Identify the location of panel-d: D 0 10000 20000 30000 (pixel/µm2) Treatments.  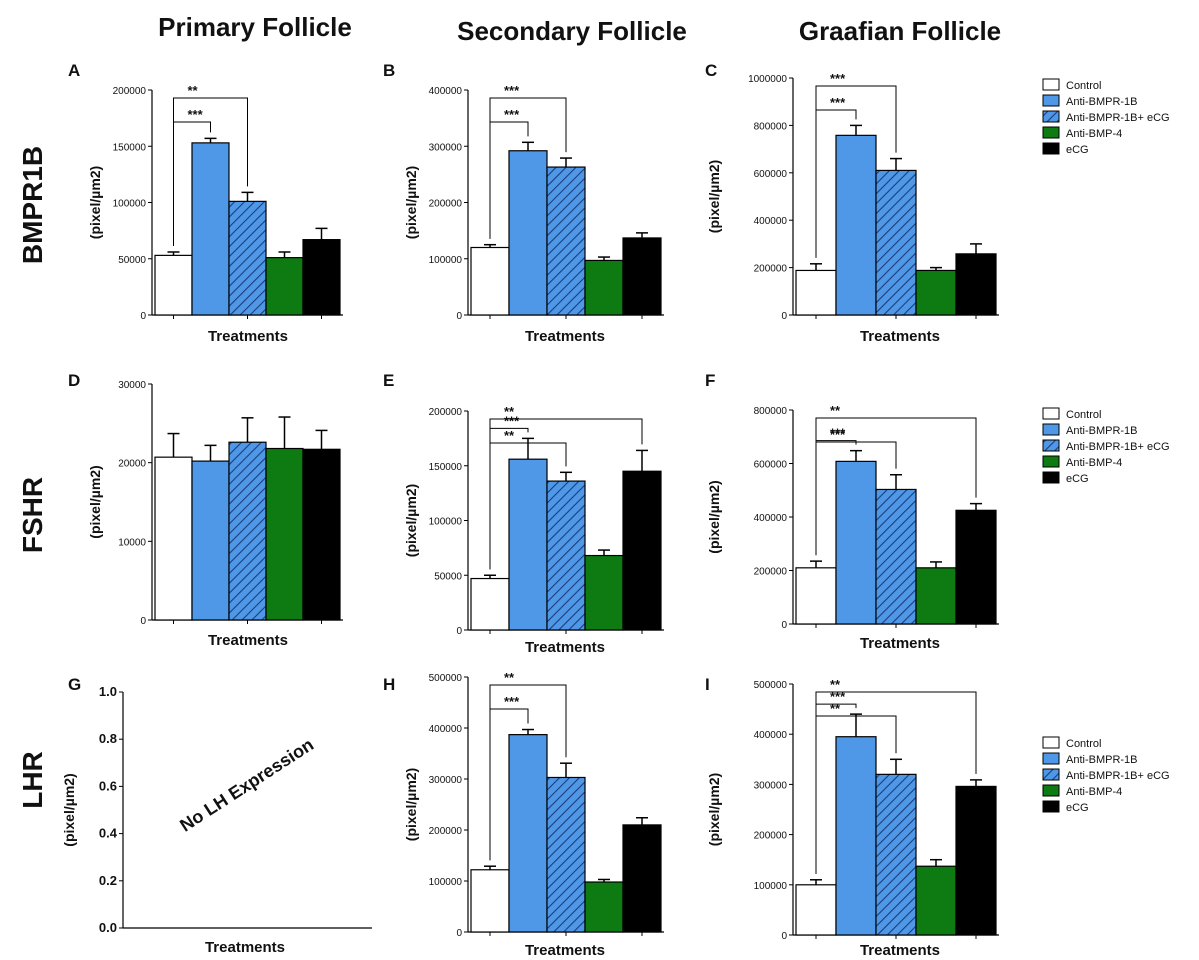
(205, 510).